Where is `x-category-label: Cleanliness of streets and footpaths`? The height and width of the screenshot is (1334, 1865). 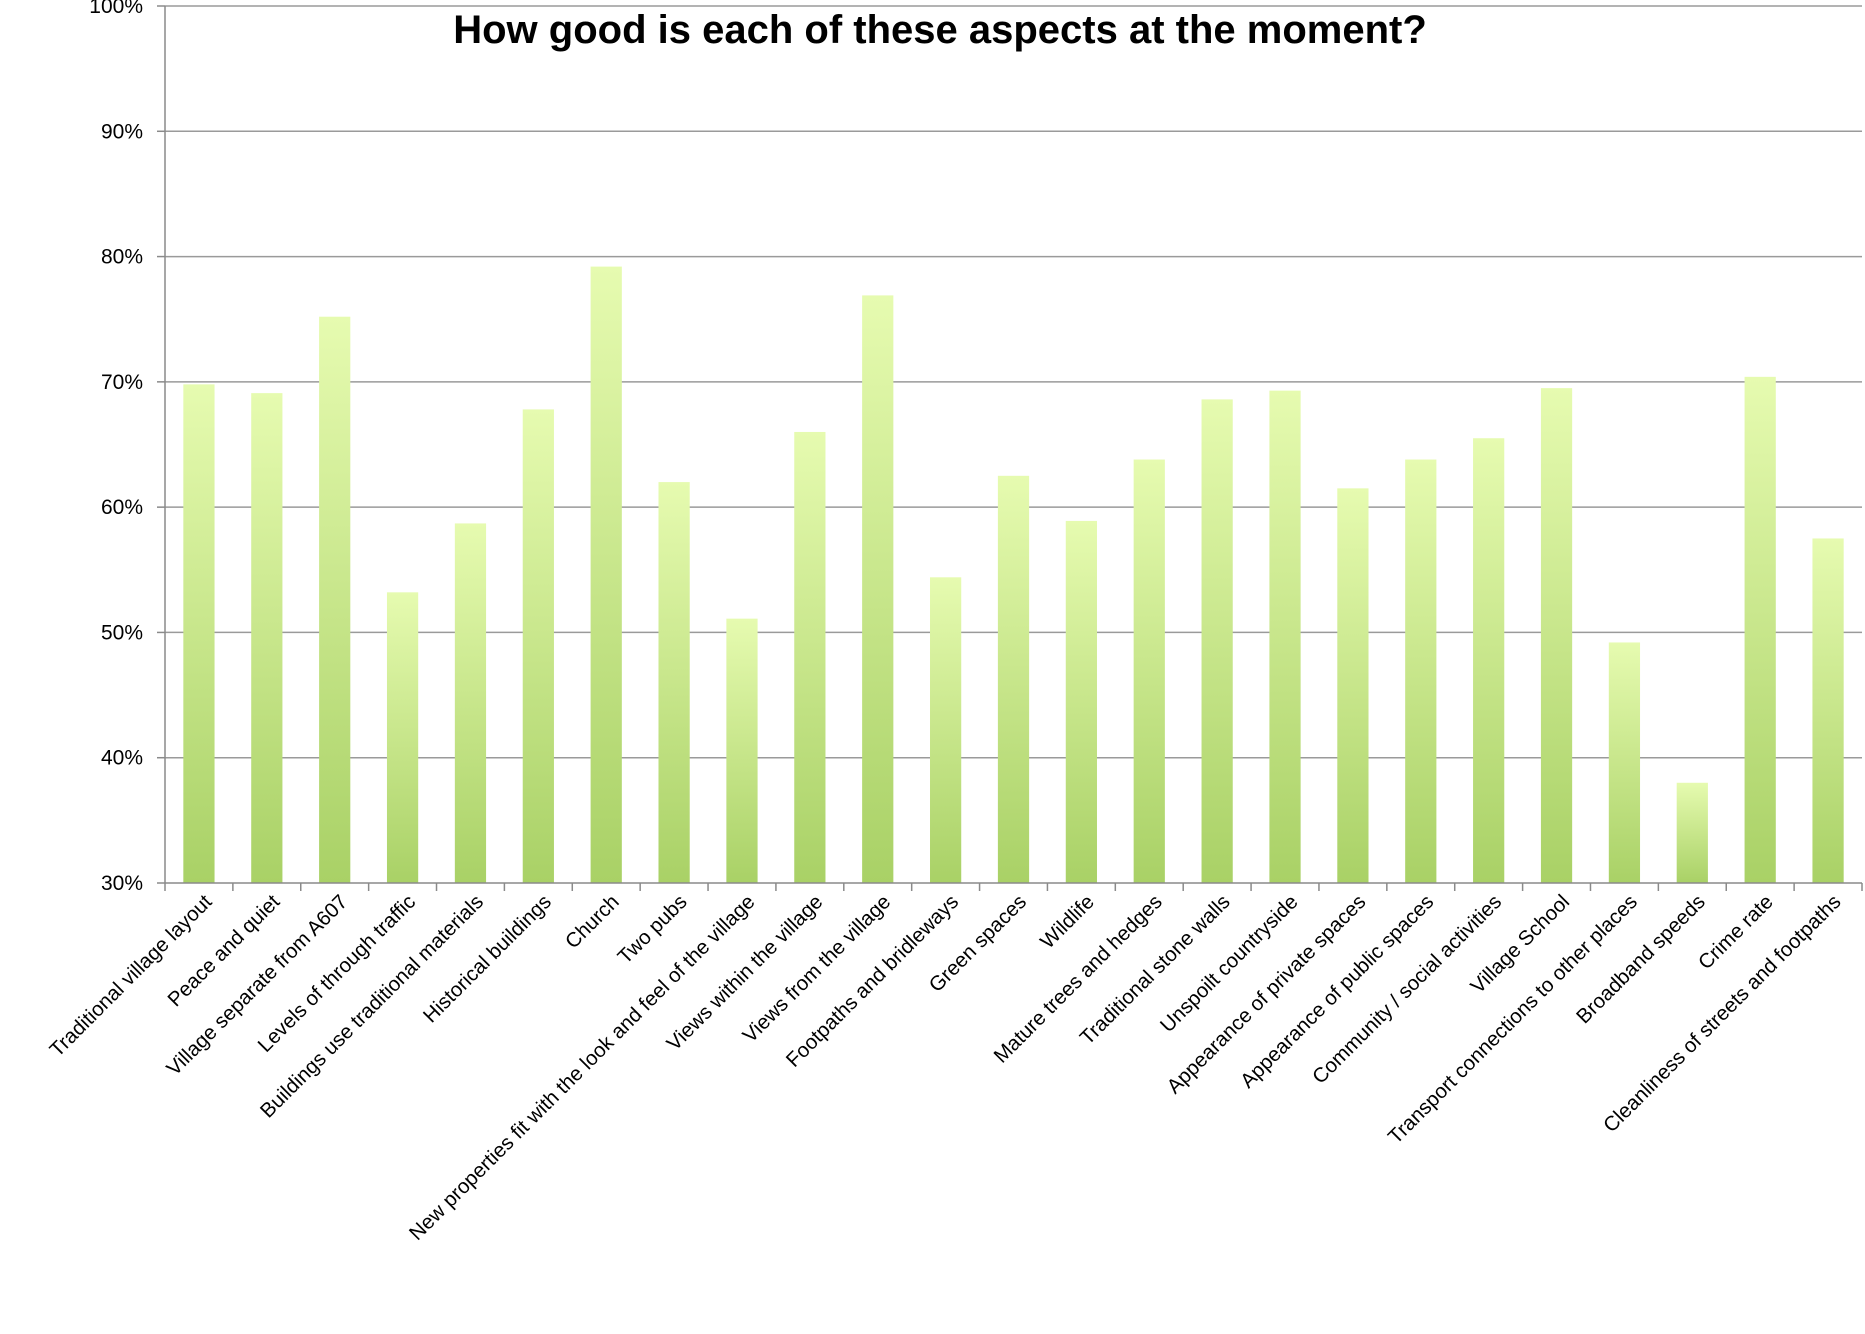 x-category-label: Cleanliness of streets and footpaths is located at coordinates (1722, 1013).